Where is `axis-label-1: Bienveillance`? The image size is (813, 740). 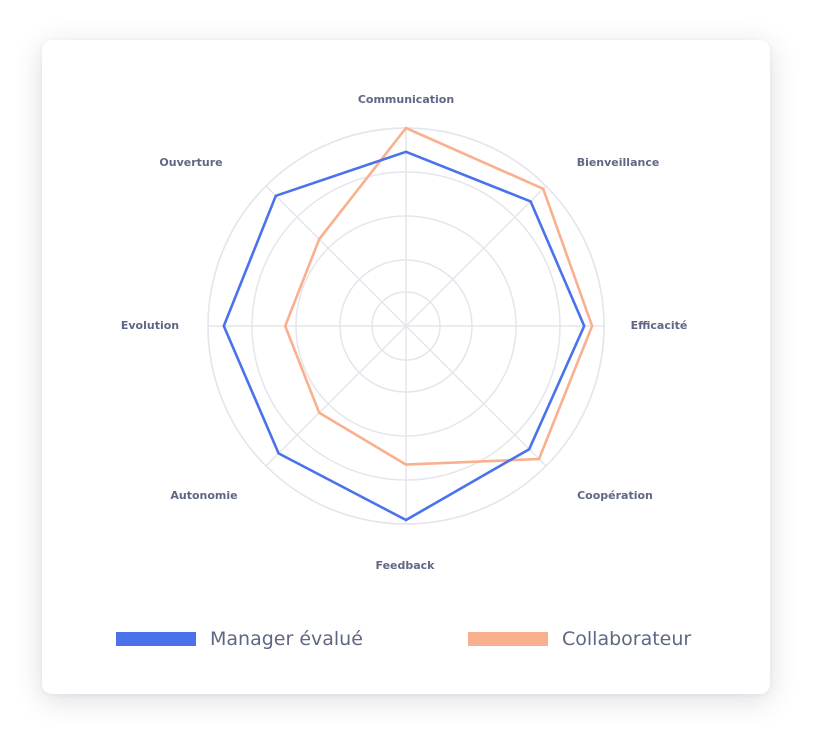
axis-label-1: Bienveillance is located at coordinates (618, 162).